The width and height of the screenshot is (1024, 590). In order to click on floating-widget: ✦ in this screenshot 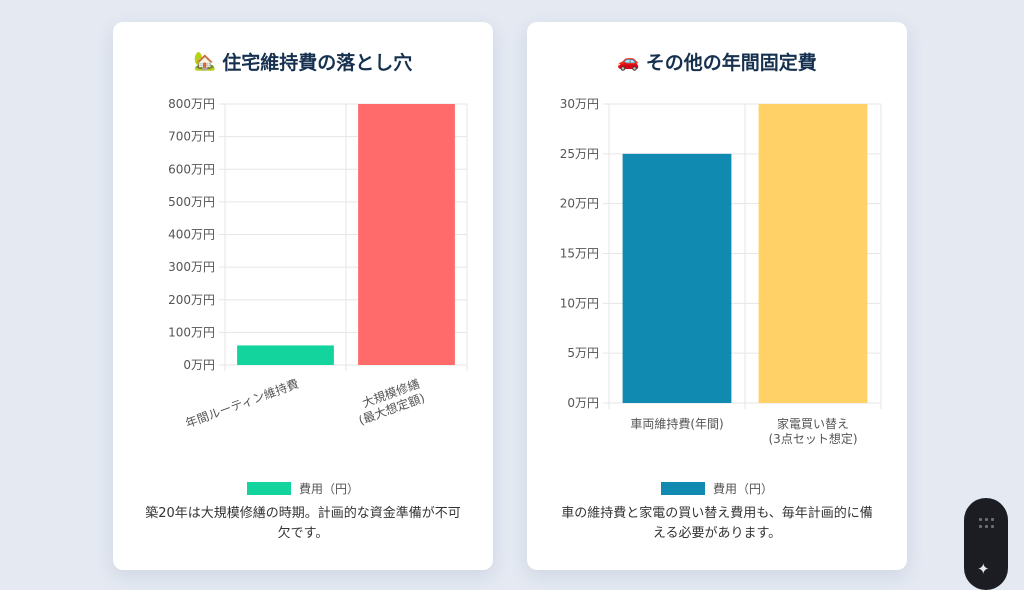, I will do `click(986, 544)`.